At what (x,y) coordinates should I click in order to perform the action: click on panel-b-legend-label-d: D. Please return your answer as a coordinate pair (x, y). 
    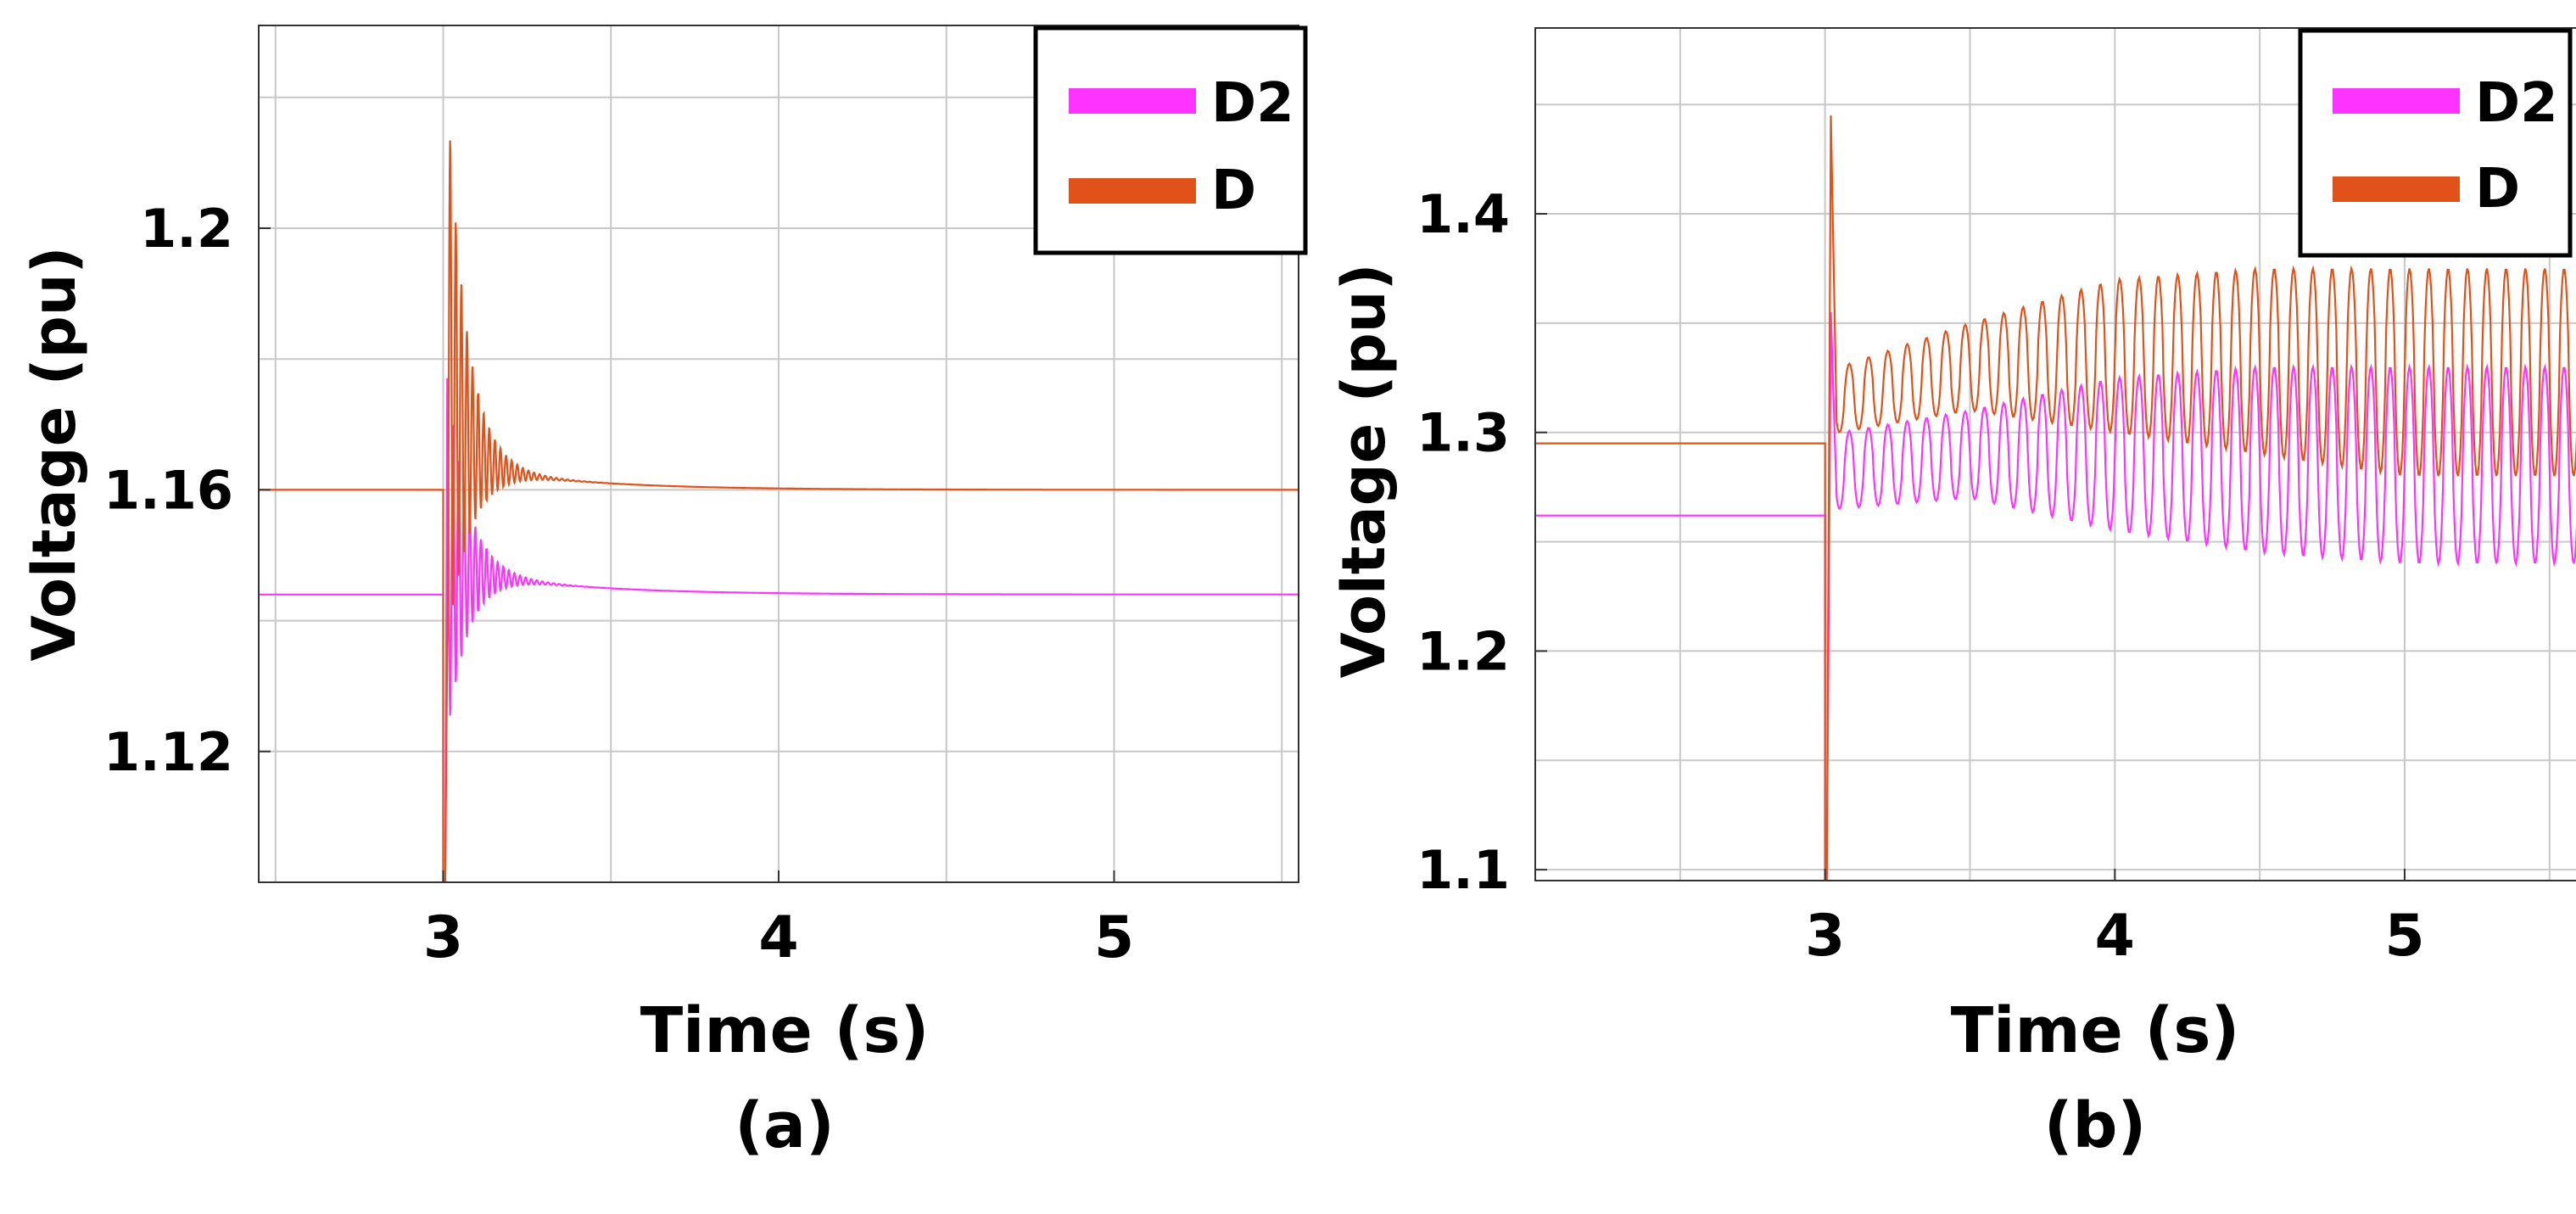
    Looking at the image, I should click on (2497, 189).